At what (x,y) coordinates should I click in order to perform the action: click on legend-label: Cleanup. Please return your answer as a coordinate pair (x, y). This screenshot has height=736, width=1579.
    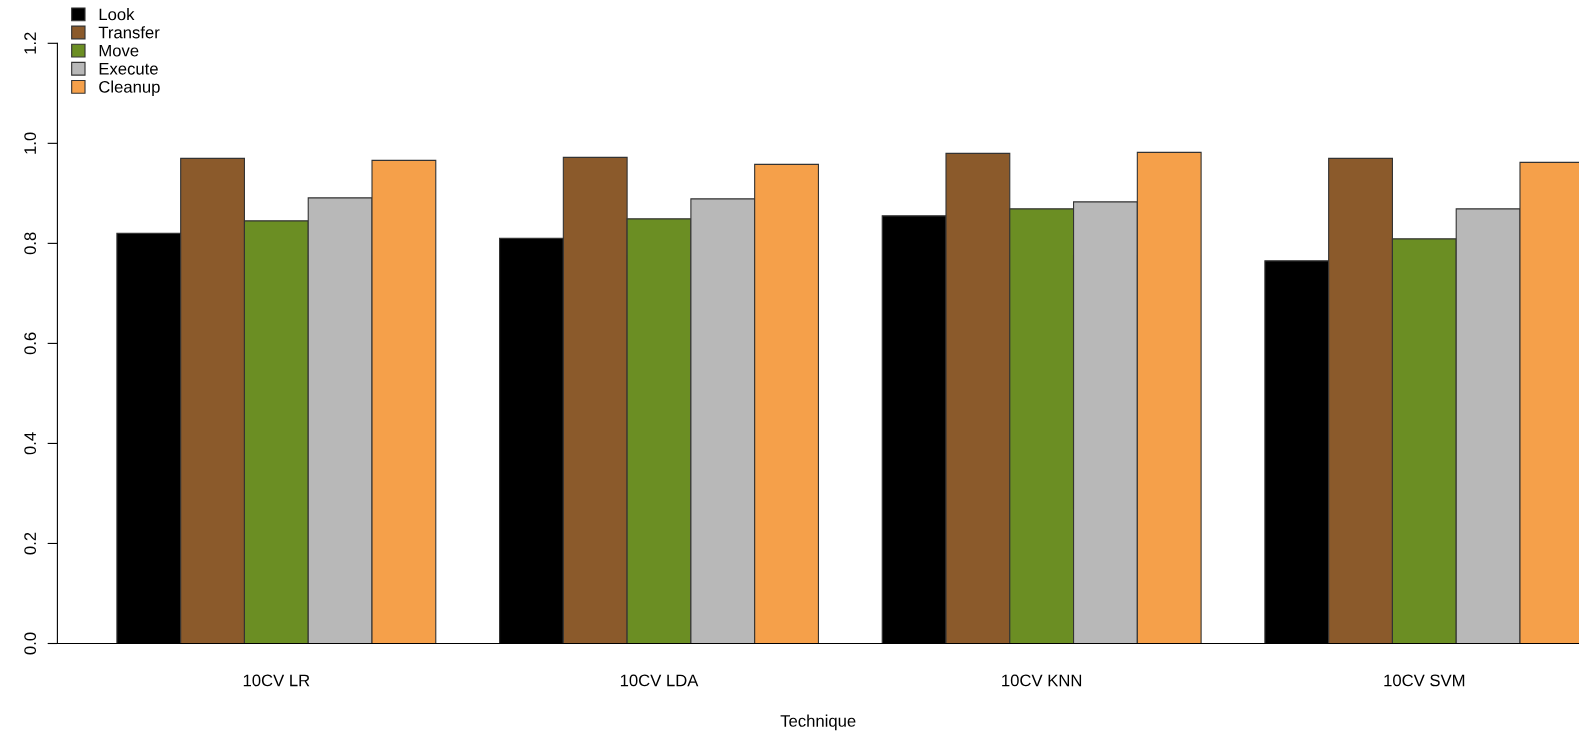
    Looking at the image, I should click on (129, 88).